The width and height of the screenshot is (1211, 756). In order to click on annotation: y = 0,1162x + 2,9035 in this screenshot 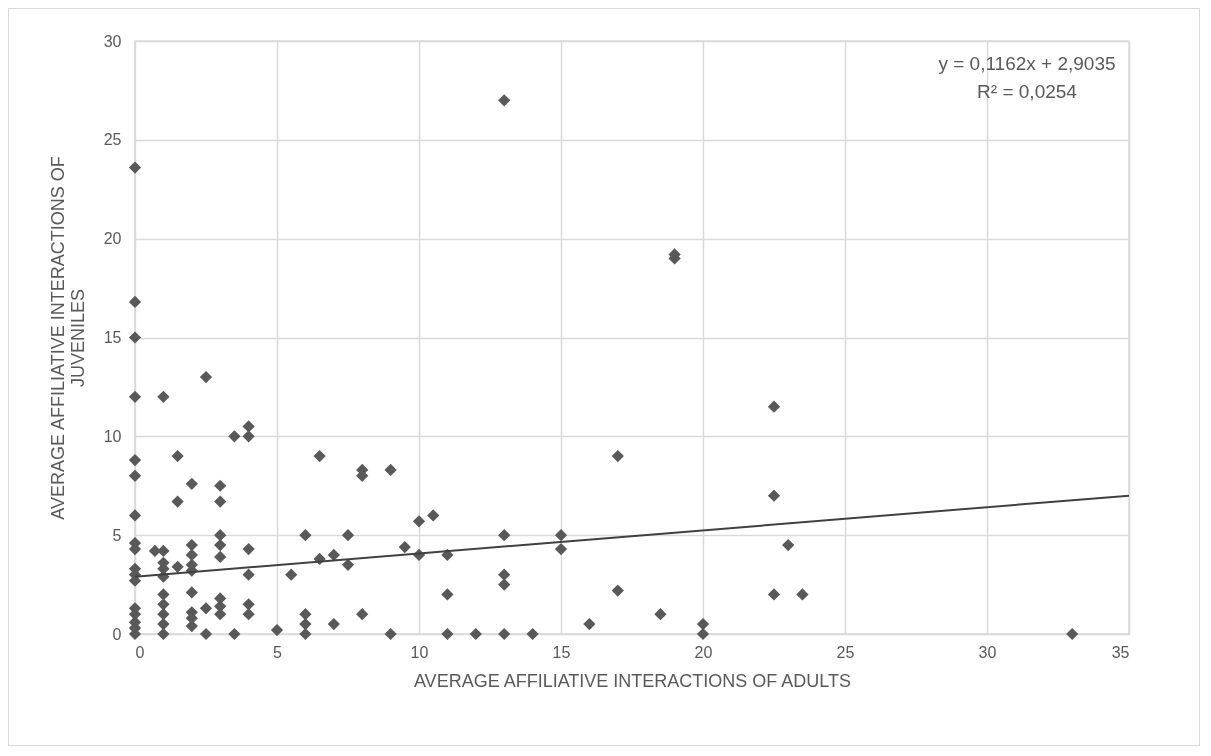, I will do `click(1027, 63)`.